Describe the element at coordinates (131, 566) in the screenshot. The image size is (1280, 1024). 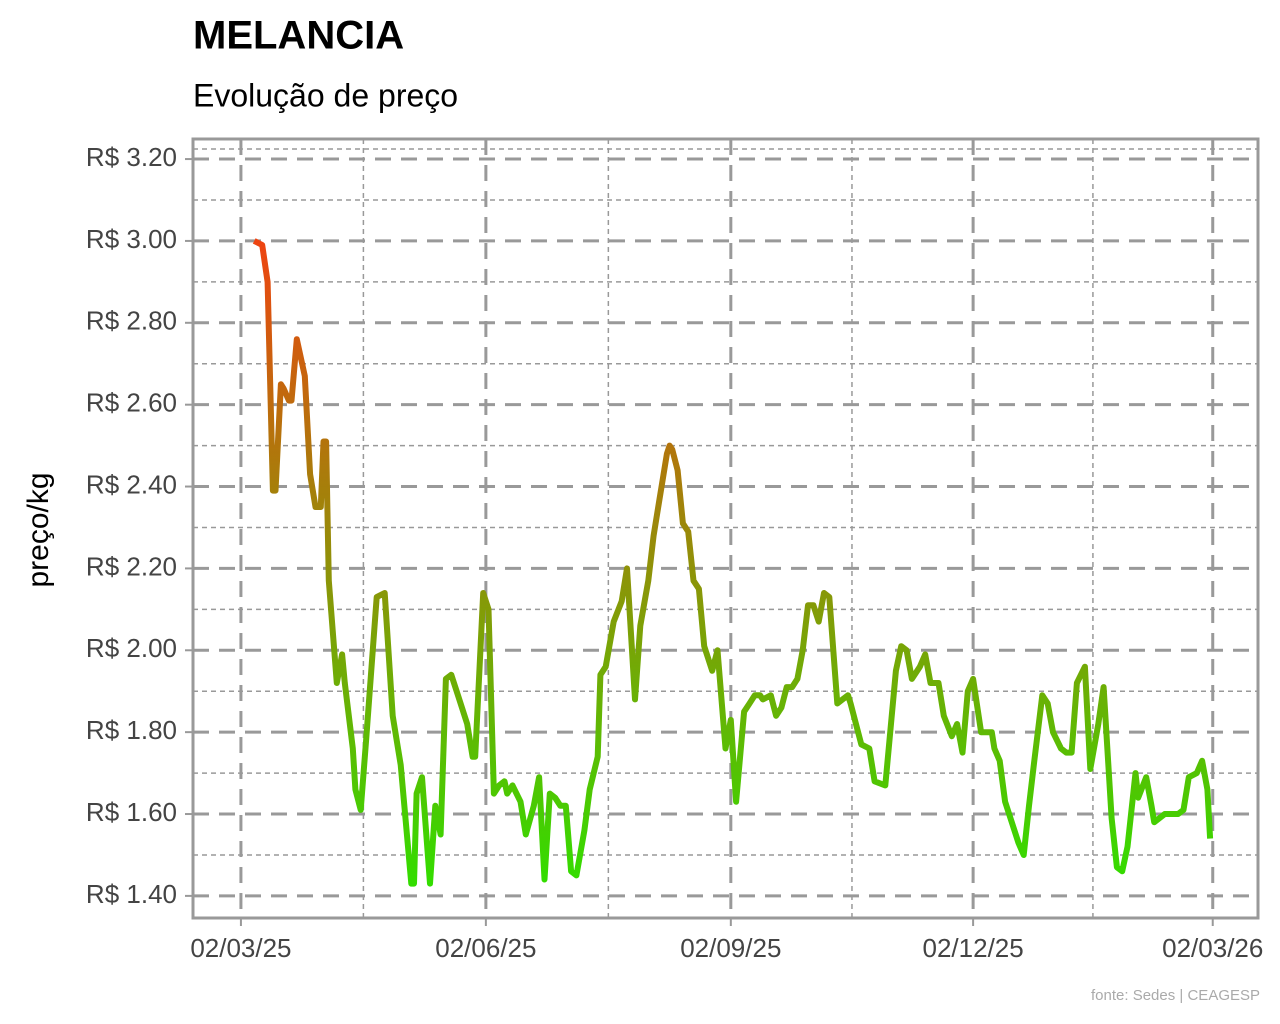
I see `y-tick-label: R$ 2.20` at that location.